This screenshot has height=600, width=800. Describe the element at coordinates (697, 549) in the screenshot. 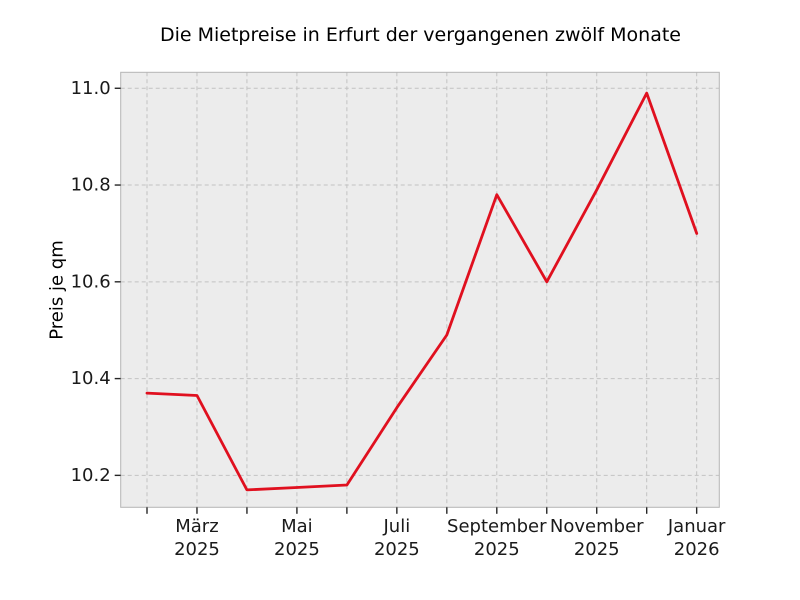

I see `x-tick-label-year: 2026` at that location.